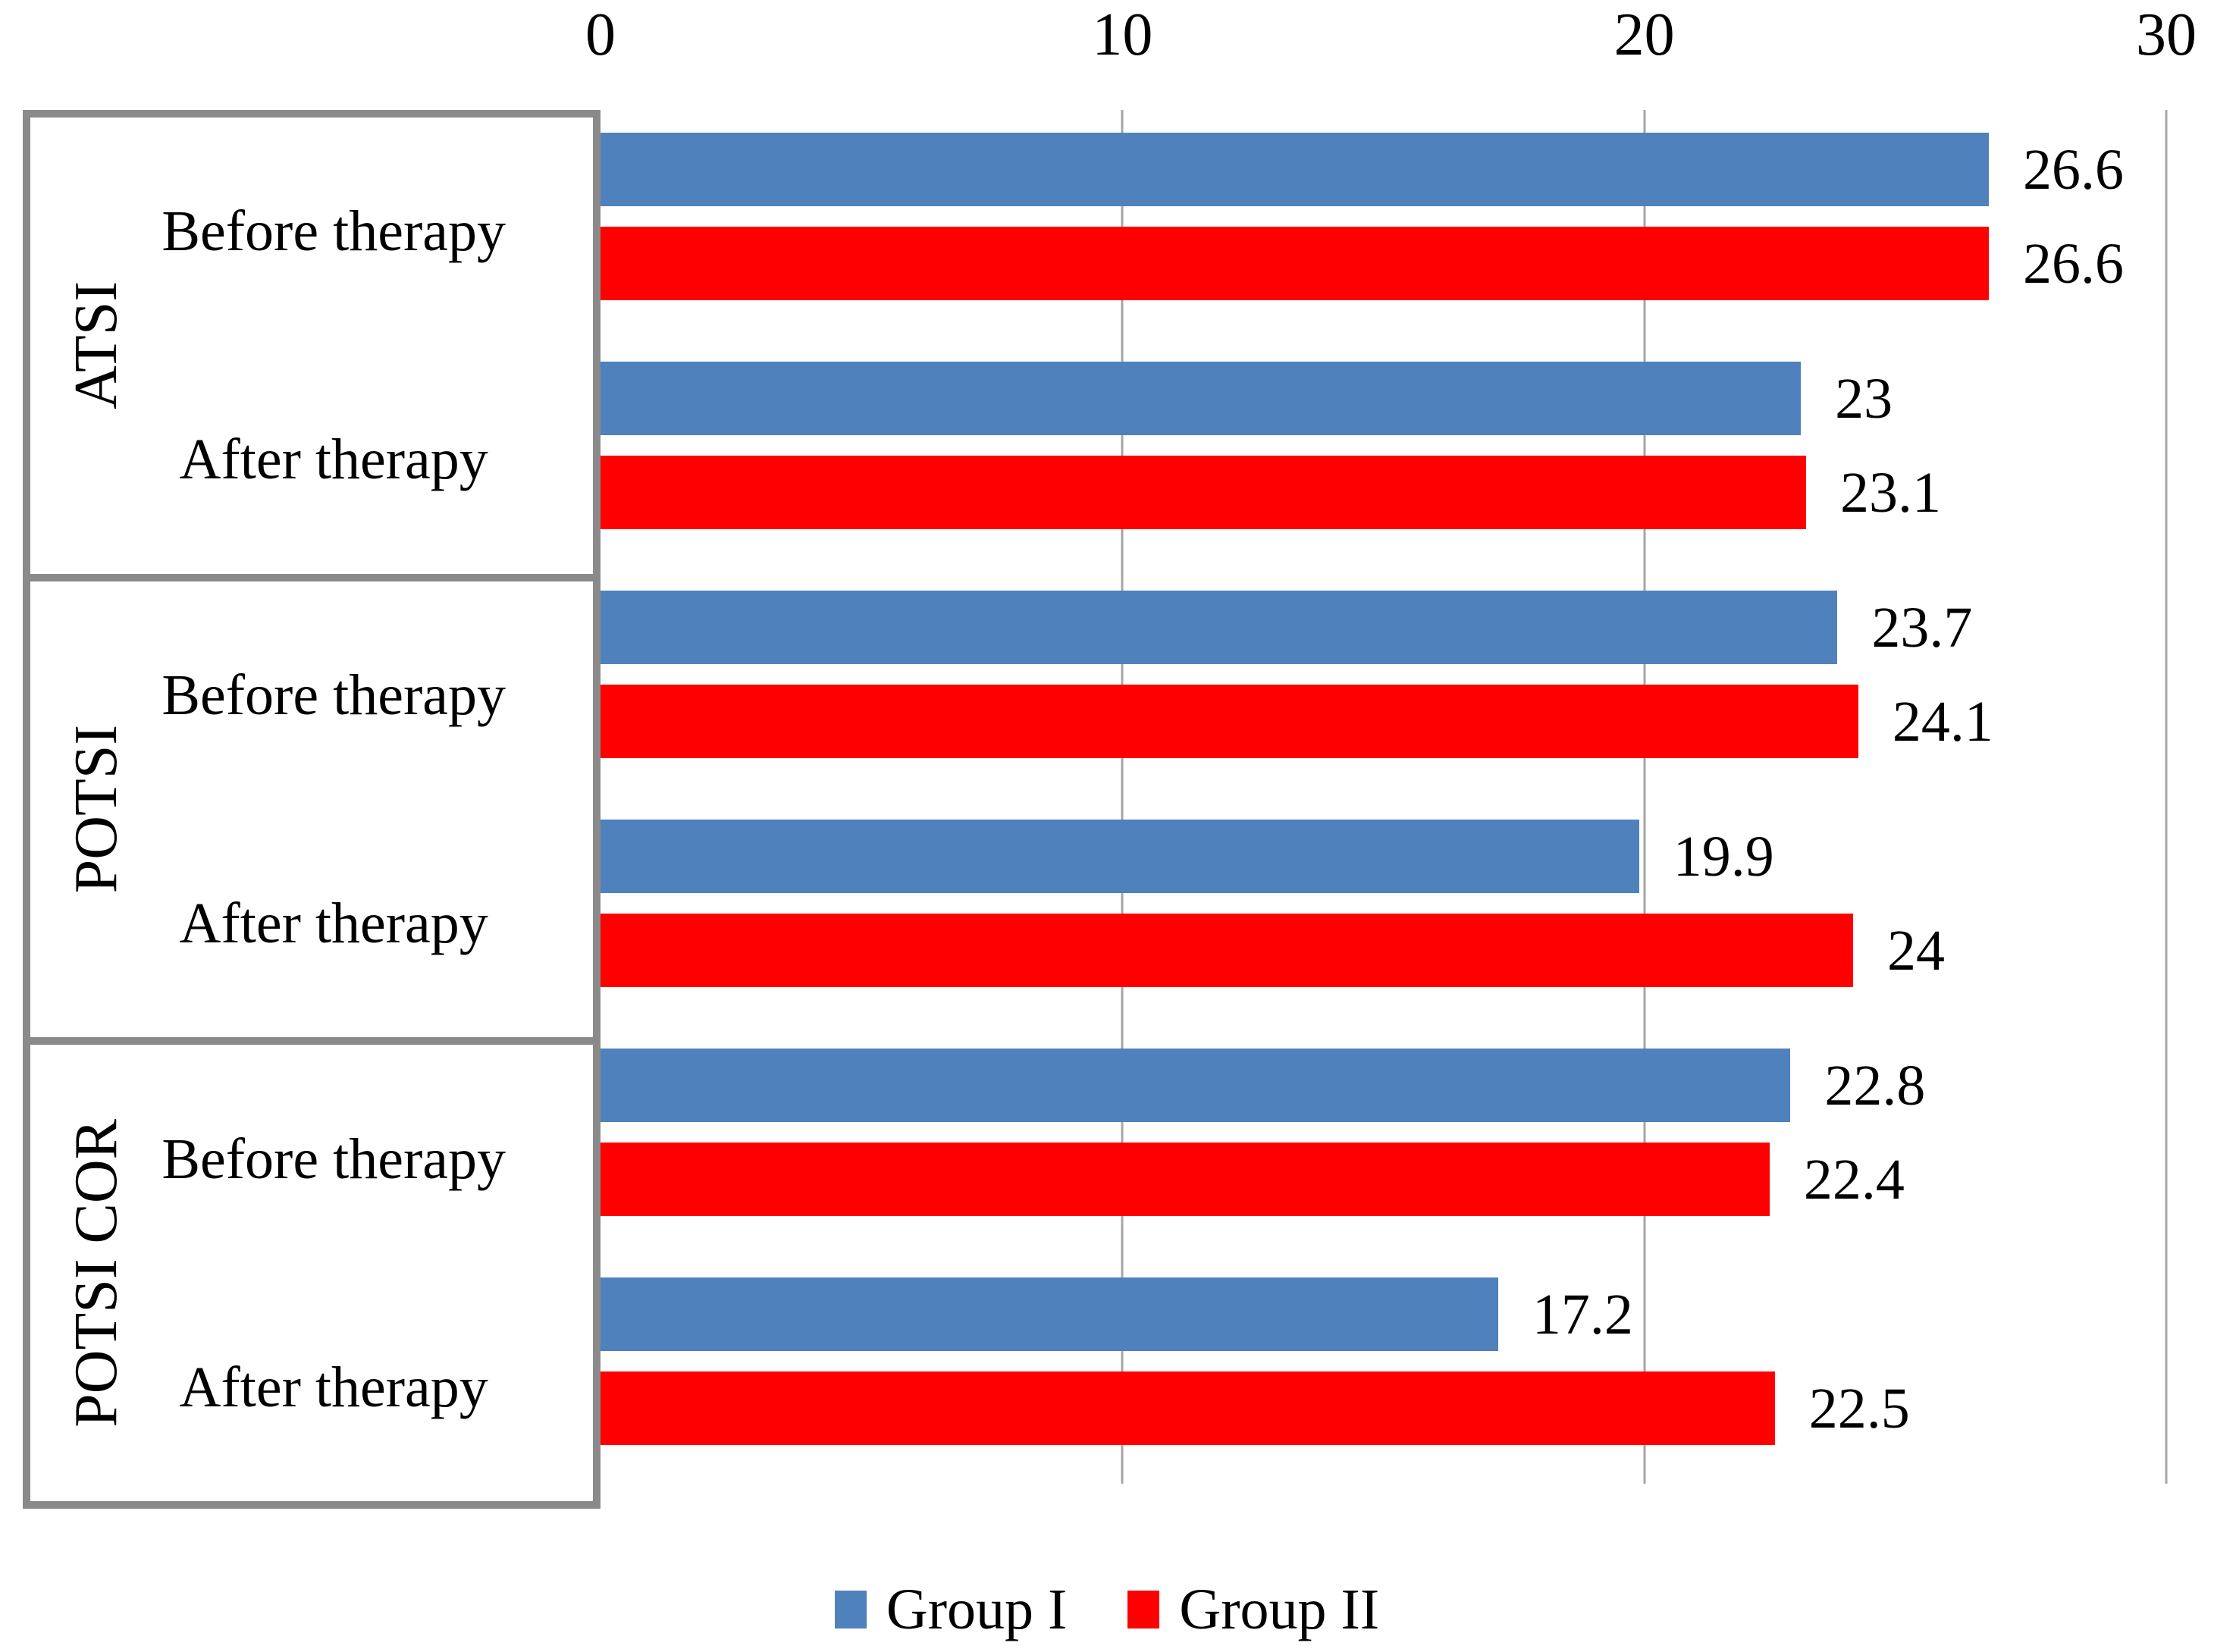  I want to click on value-label: 23.7, so click(1922, 627).